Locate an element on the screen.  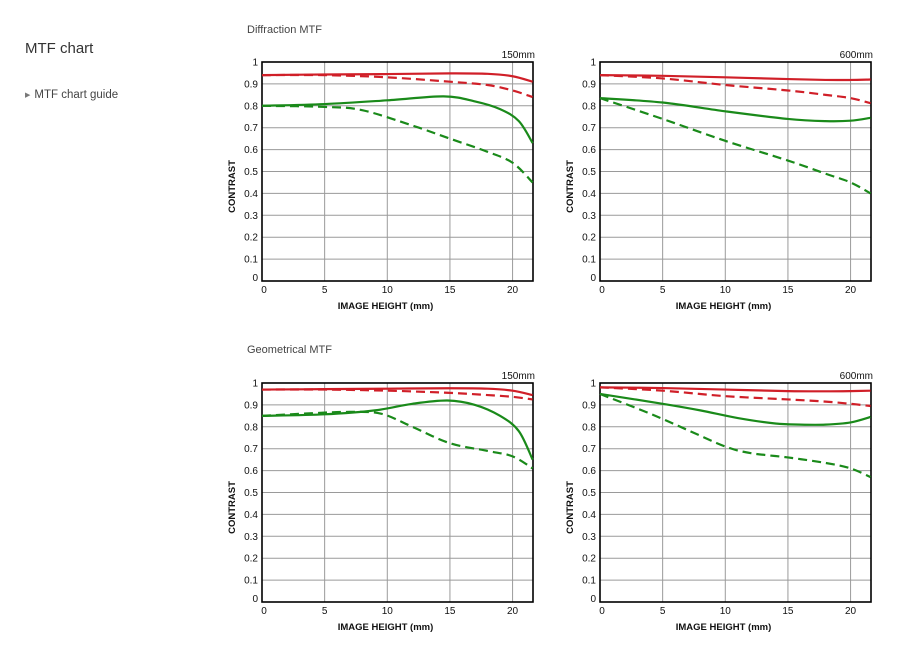
triangle-right-icon: ▶ is located at coordinates (28, 95).